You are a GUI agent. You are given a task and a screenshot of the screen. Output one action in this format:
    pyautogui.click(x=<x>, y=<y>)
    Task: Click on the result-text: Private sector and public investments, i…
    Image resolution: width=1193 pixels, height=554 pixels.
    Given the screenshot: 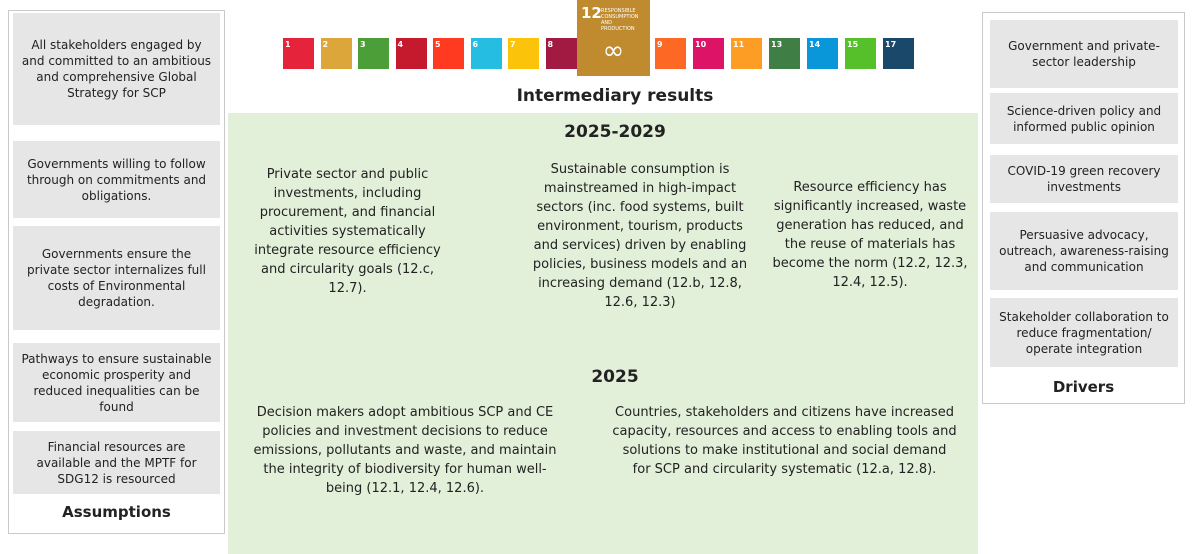 What is the action you would take?
    pyautogui.click(x=347, y=231)
    